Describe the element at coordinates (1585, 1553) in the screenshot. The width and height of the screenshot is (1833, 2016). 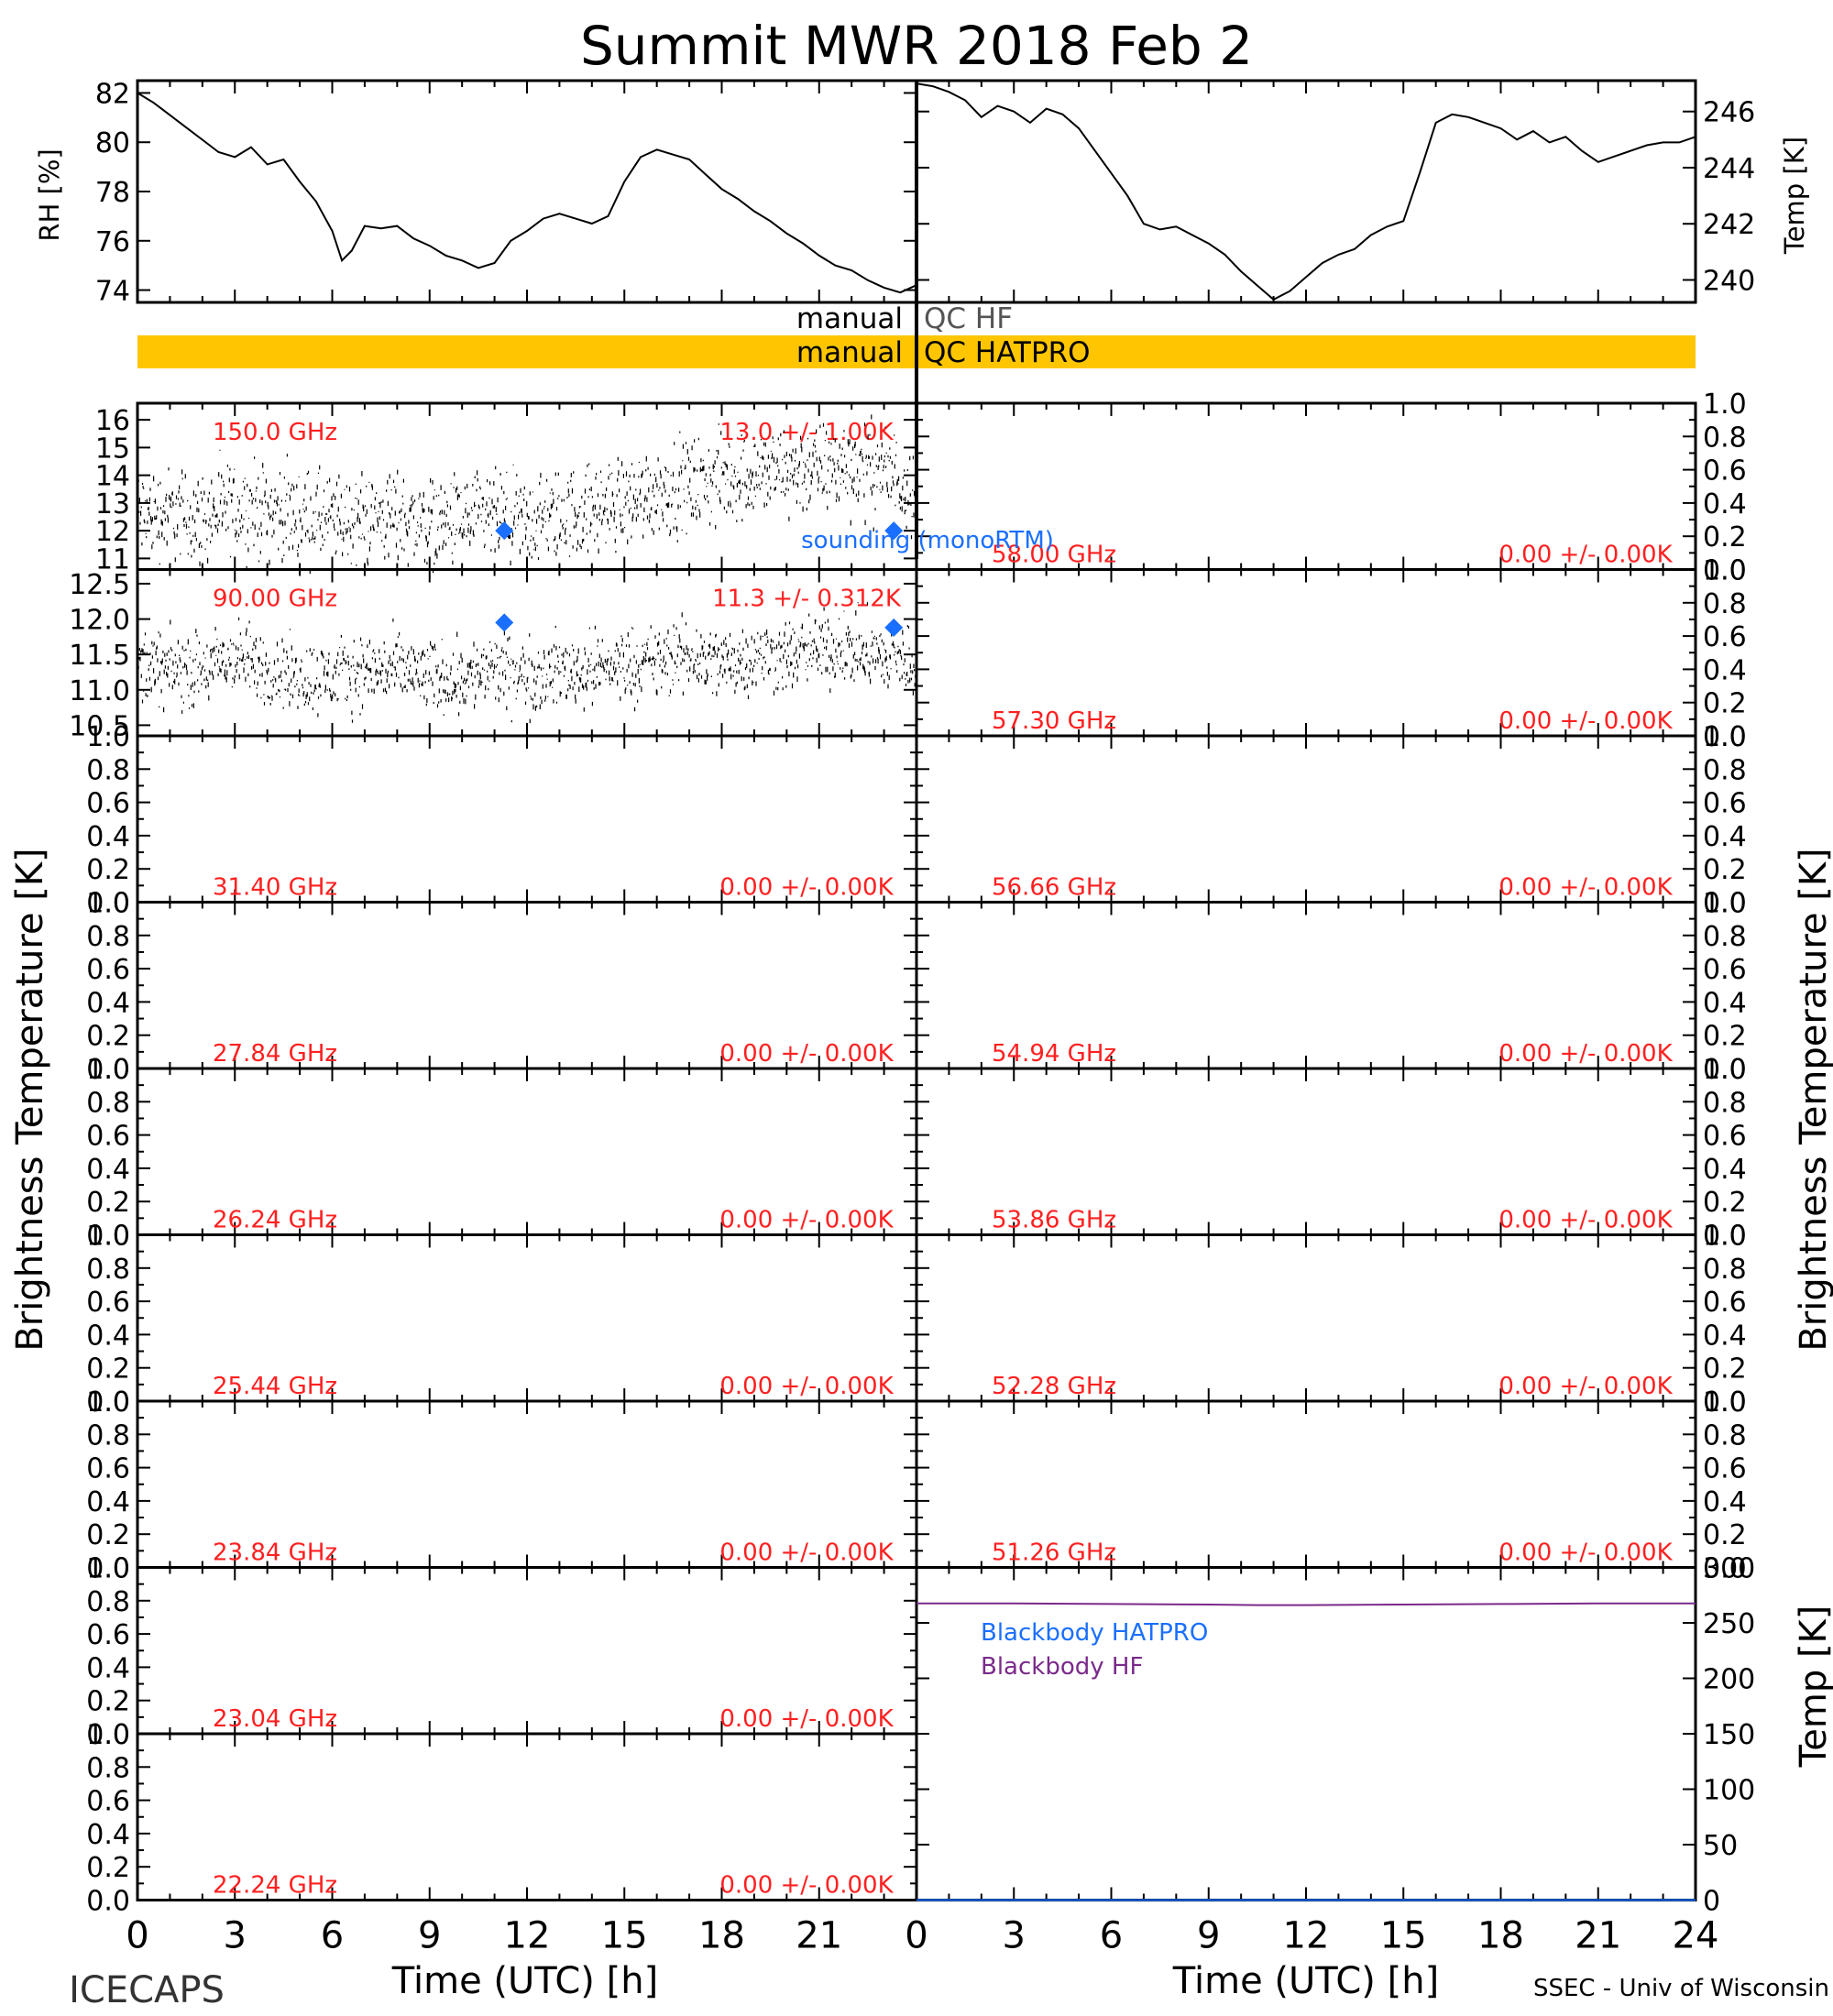
I see `tb_512-stats-label: 0.00 +/- 0.00K` at that location.